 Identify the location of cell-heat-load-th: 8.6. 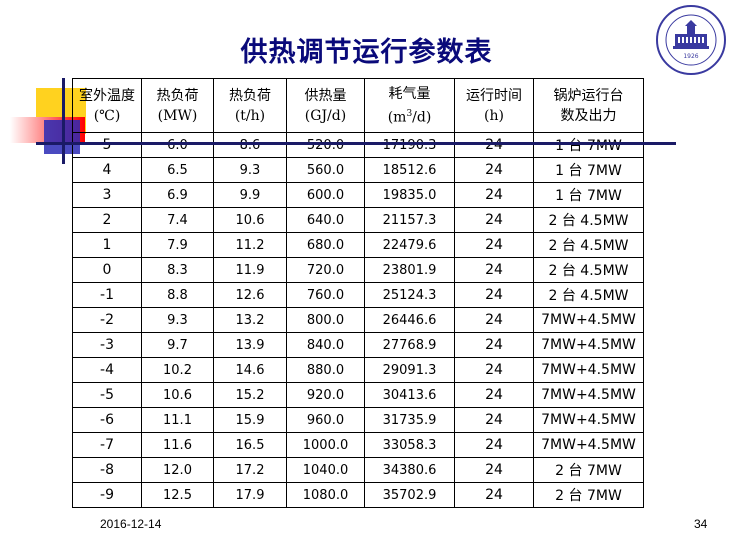
(250, 145).